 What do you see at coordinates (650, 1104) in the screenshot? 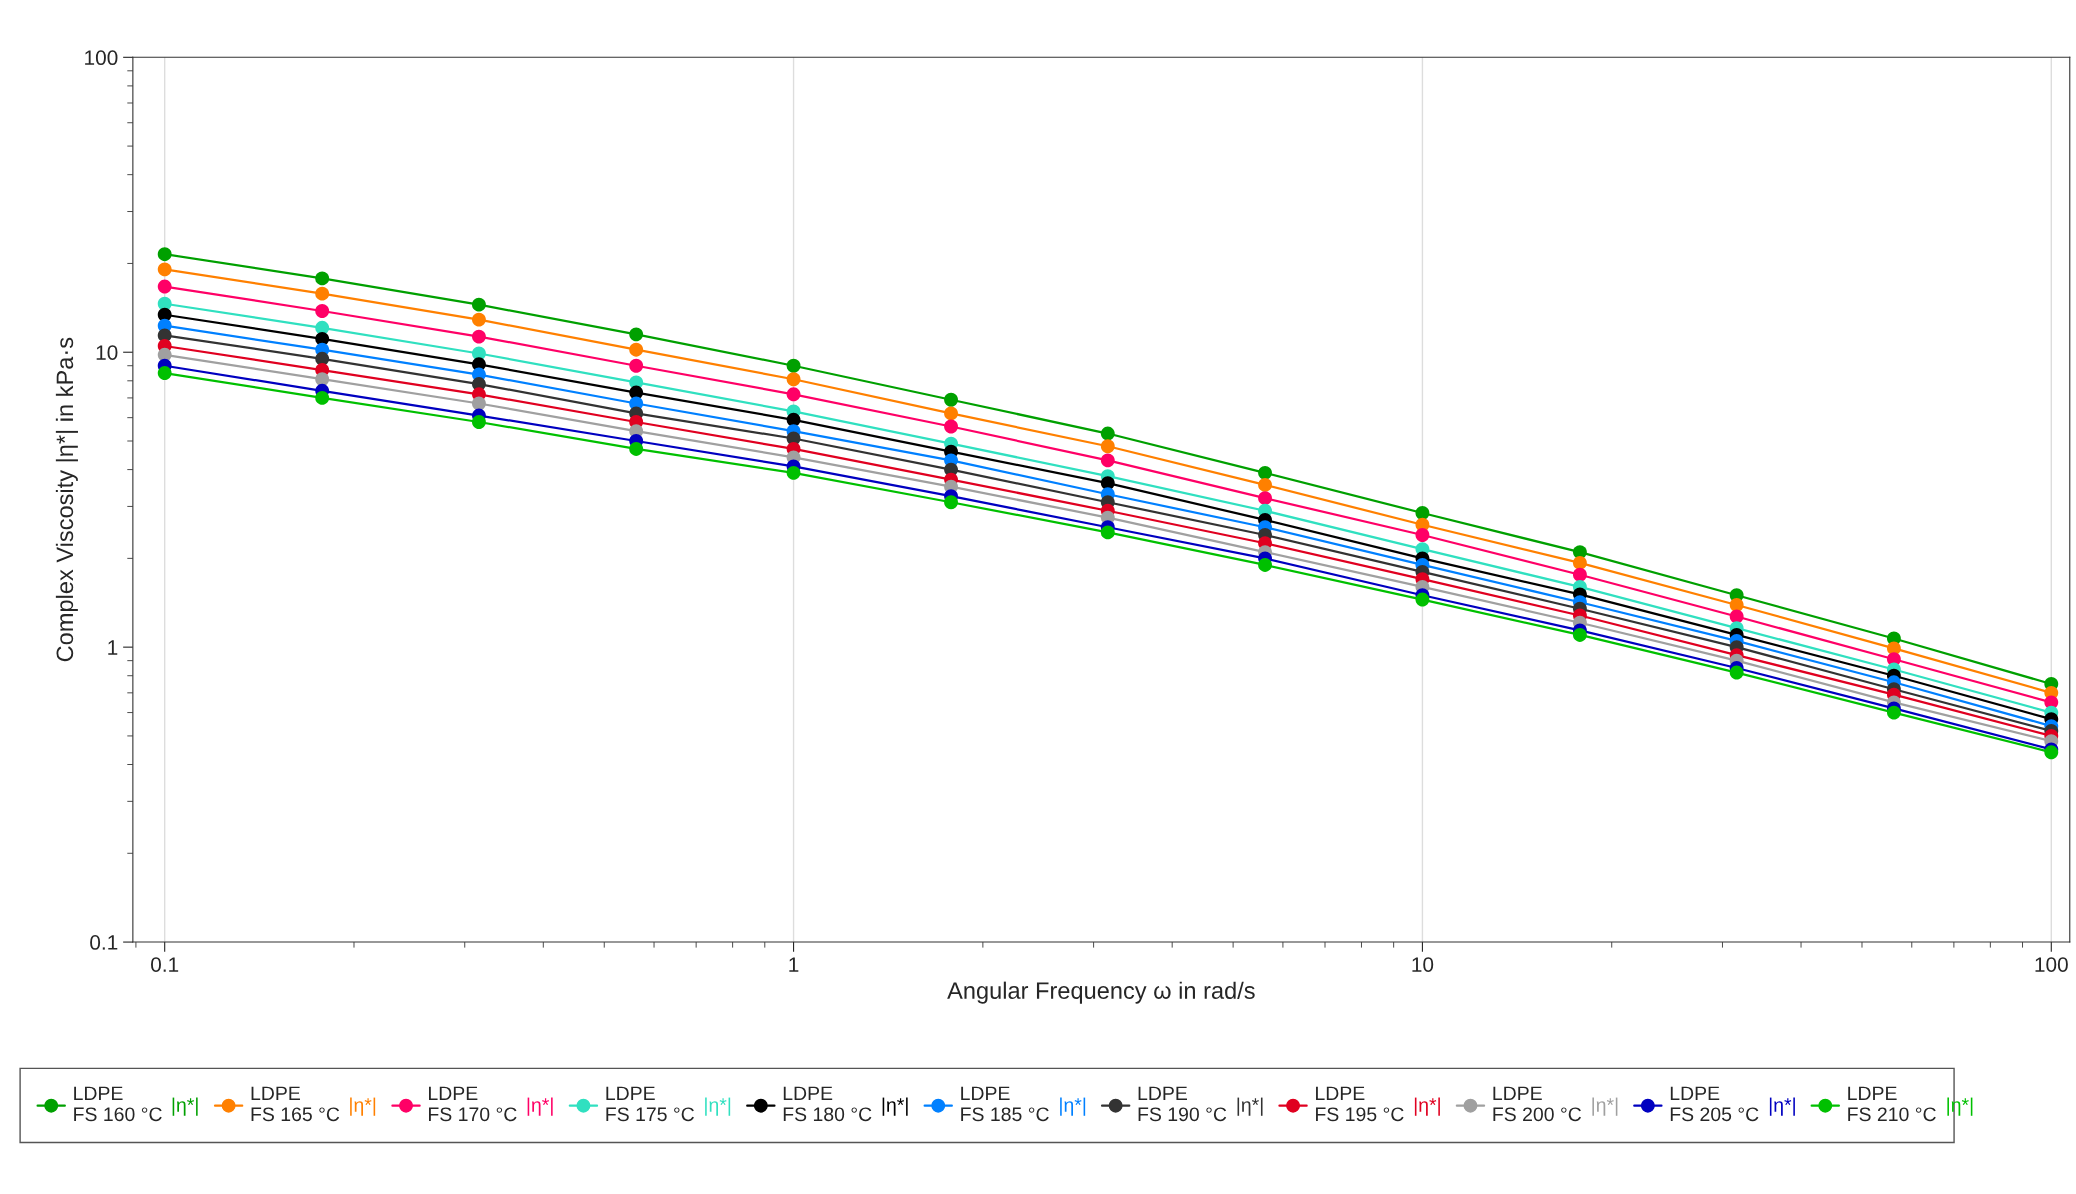
I see `legend-label: LDPE FS 175 °C` at bounding box center [650, 1104].